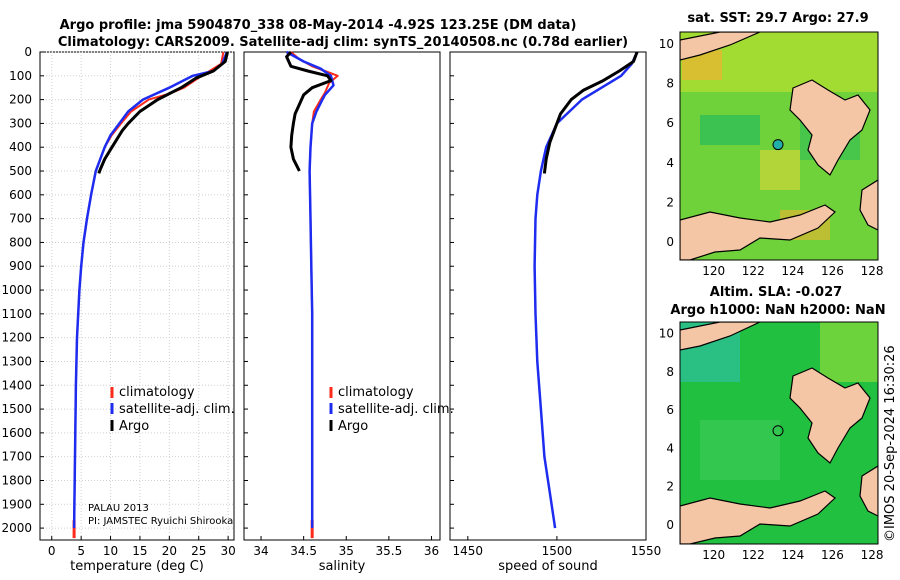 This screenshot has width=900, height=580. What do you see at coordinates (713, 271) in the screenshot?
I see `sst-lon-tick-label: 120` at bounding box center [713, 271].